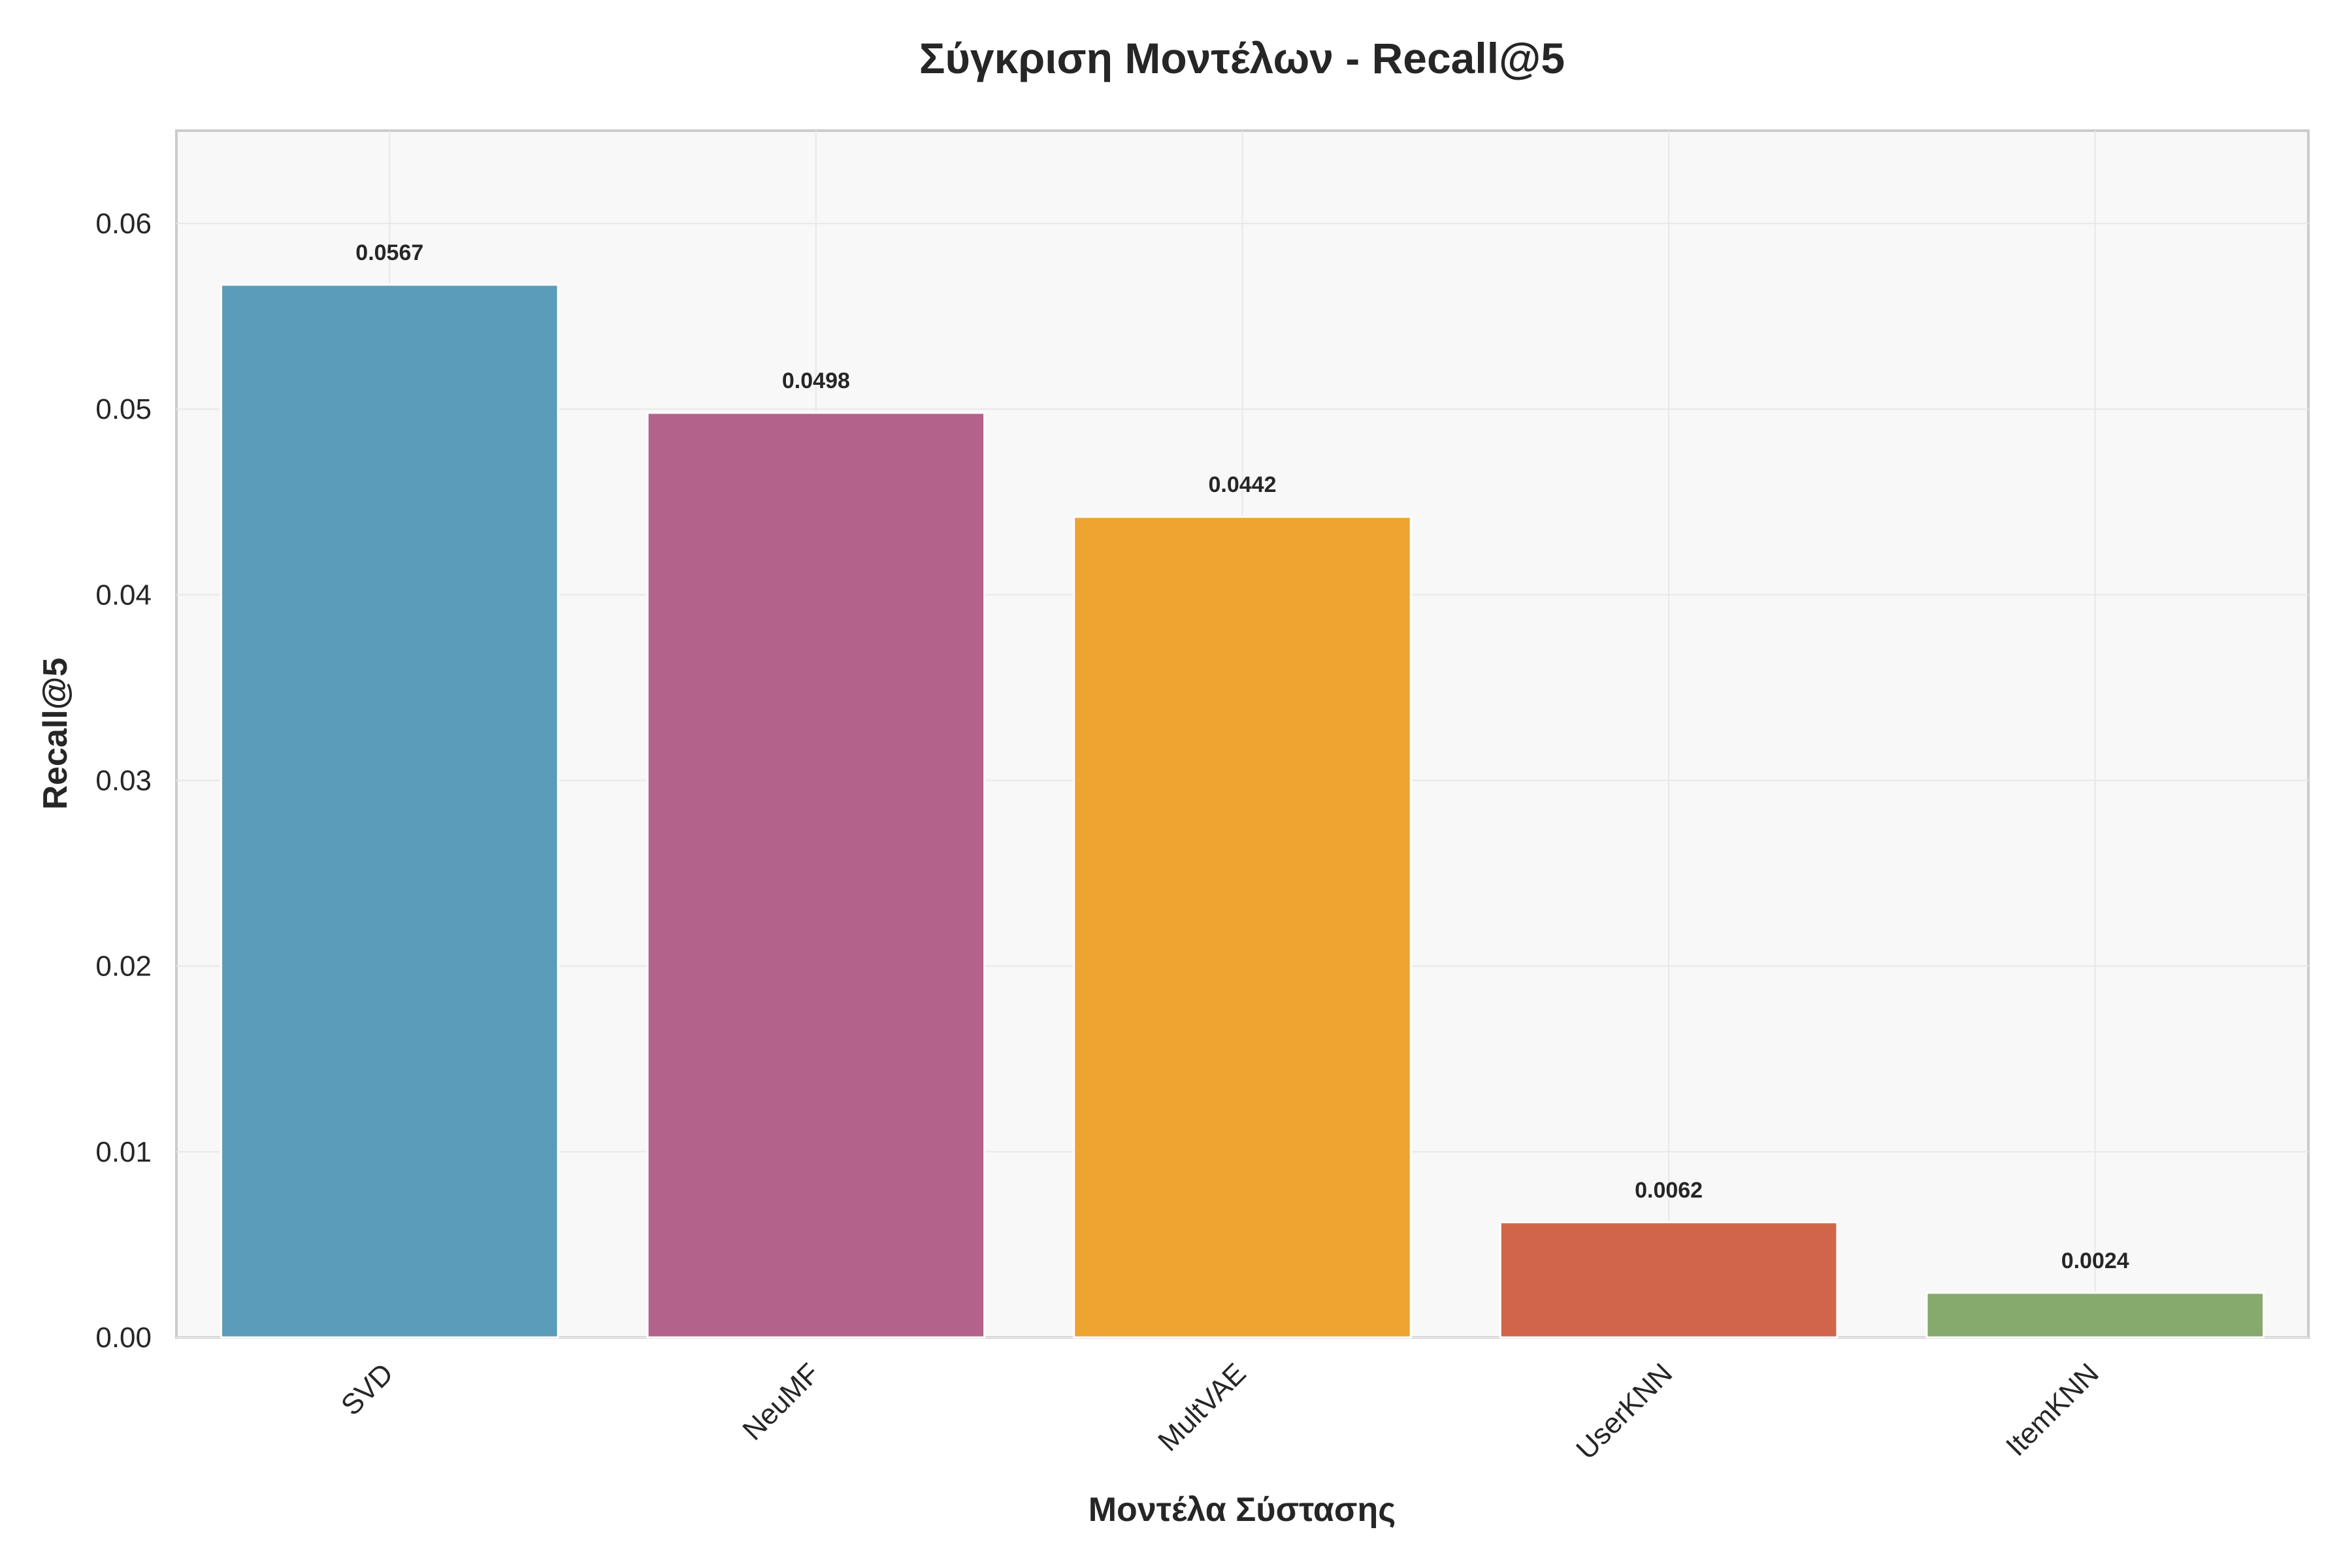 The width and height of the screenshot is (2341, 1568). Describe the element at coordinates (1669, 1190) in the screenshot. I see `data-label-userknn: 0.0062` at that location.